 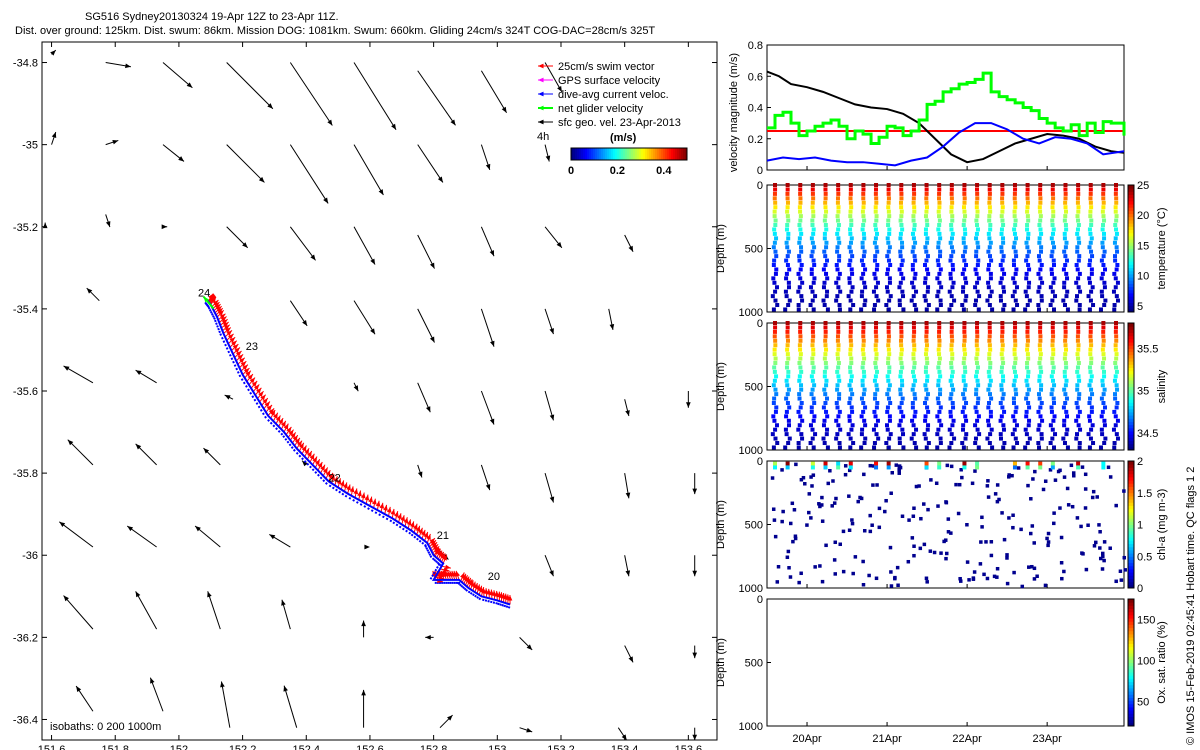 I want to click on map-xtick-label: 152.8, so click(x=434, y=747).